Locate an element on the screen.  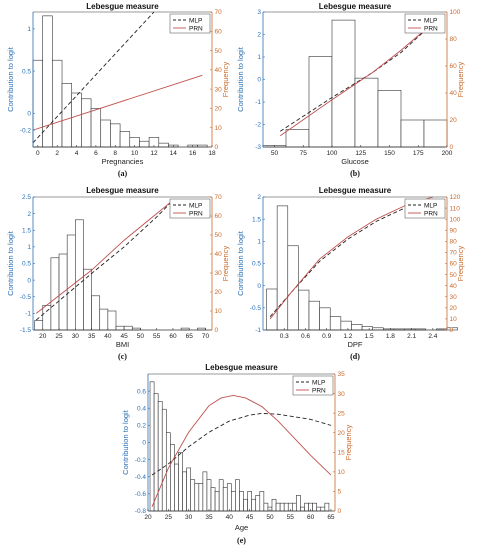
y-right-tick-label: 80 is located at coordinates (454, 242).